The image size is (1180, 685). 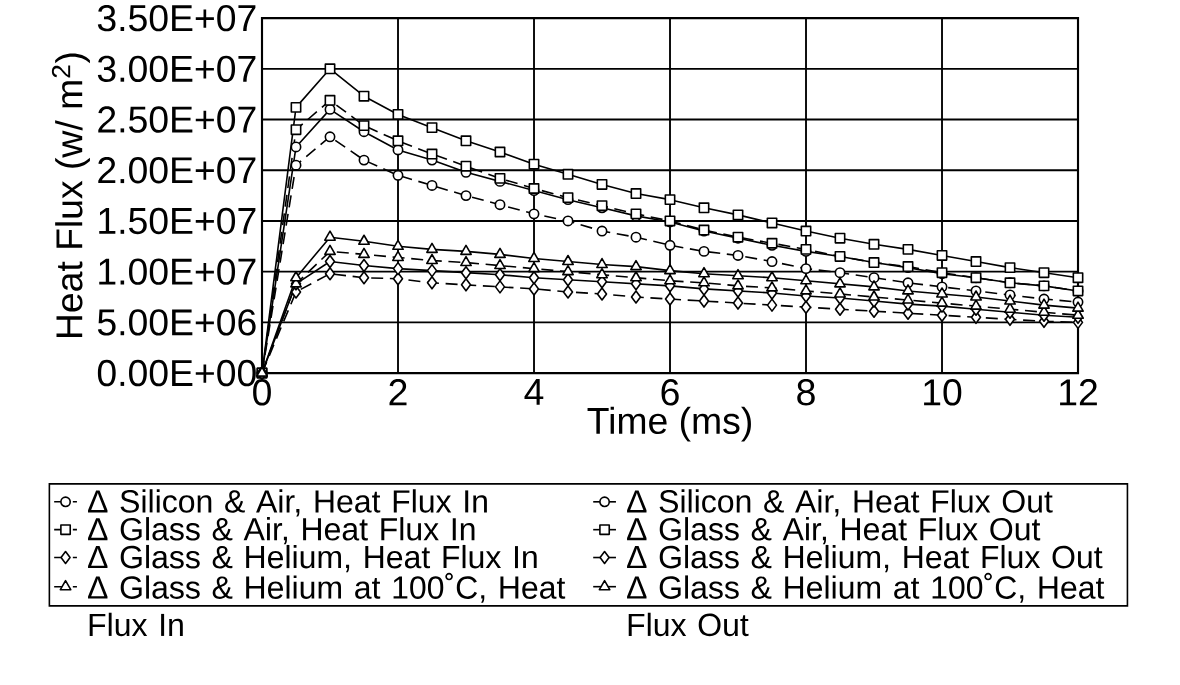 What do you see at coordinates (176, 18) in the screenshot?
I see `y-tick-label: 3.50E+07` at bounding box center [176, 18].